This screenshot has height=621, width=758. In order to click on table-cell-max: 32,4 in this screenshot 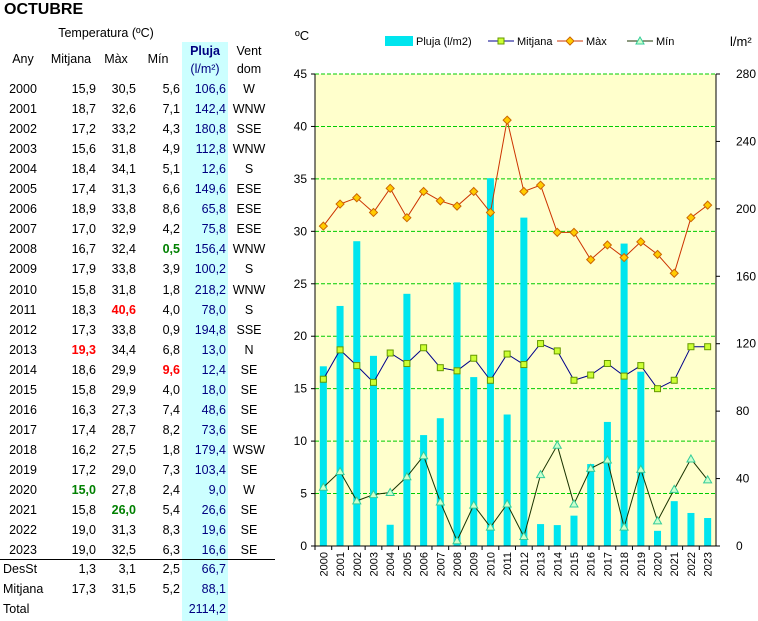, I will do `click(123, 249)`.